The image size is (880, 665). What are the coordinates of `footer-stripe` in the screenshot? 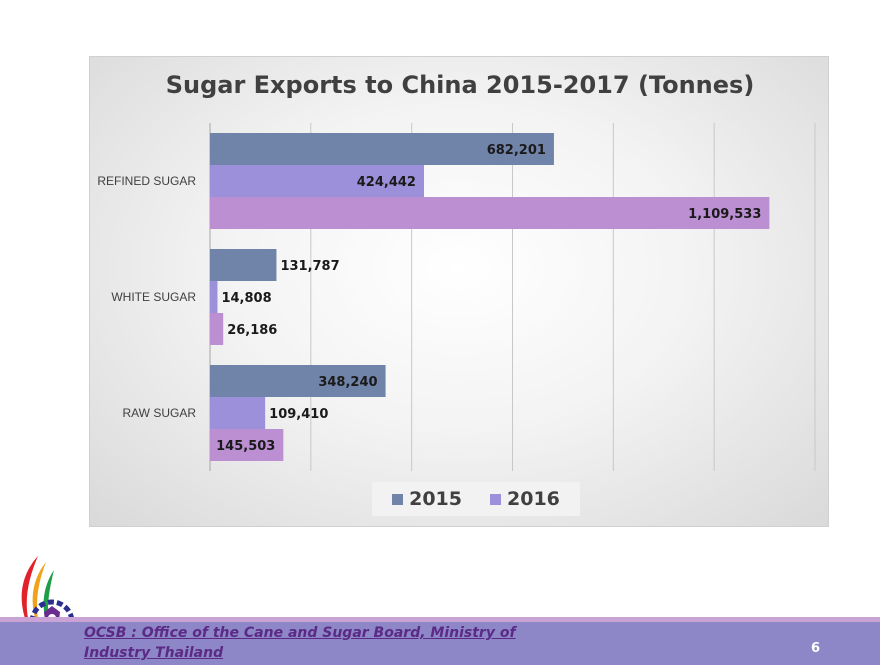 It's located at (440, 619).